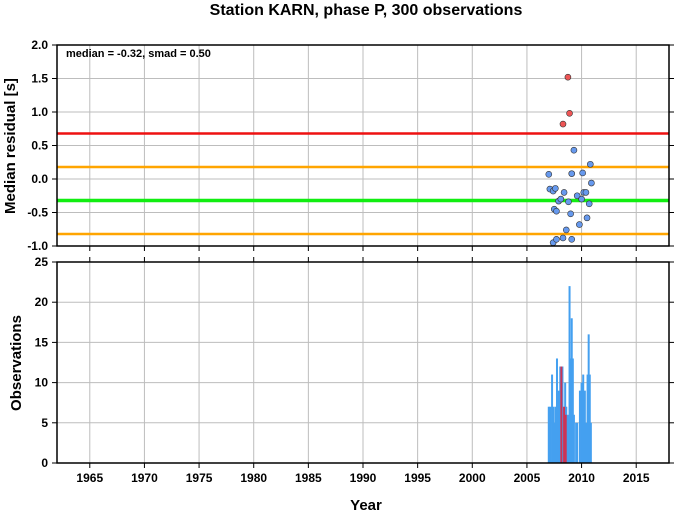 This screenshot has width=678, height=511. Describe the element at coordinates (253, 478) in the screenshot. I see `year-tick-label: 1980` at that location.